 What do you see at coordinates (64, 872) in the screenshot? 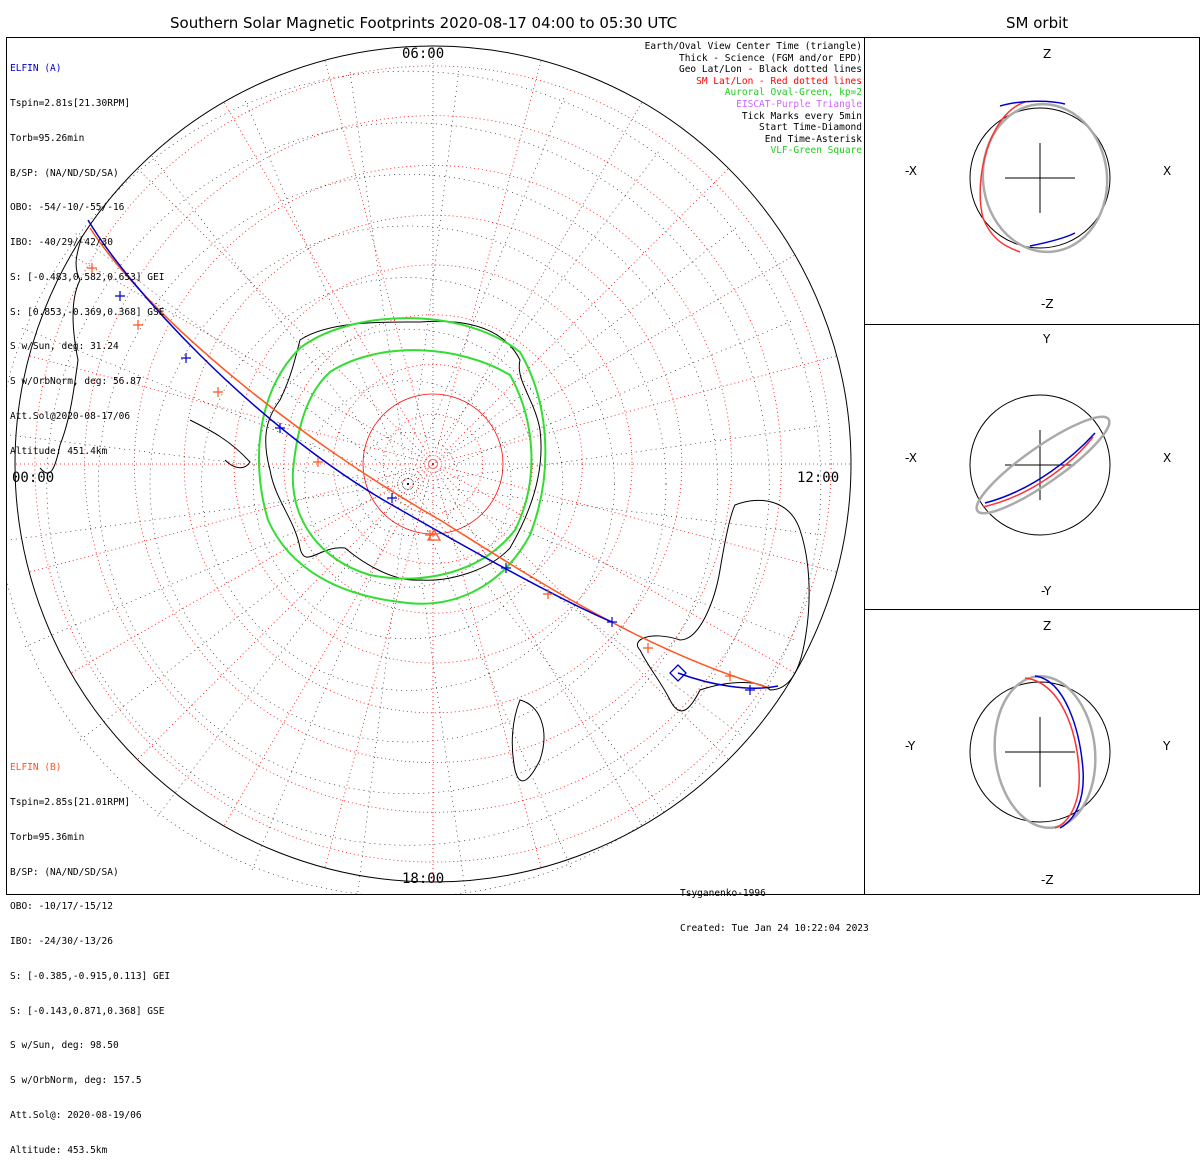
I see `elfin-b-line: B/SP: (NA/ND/SD/SA)` at bounding box center [64, 872].